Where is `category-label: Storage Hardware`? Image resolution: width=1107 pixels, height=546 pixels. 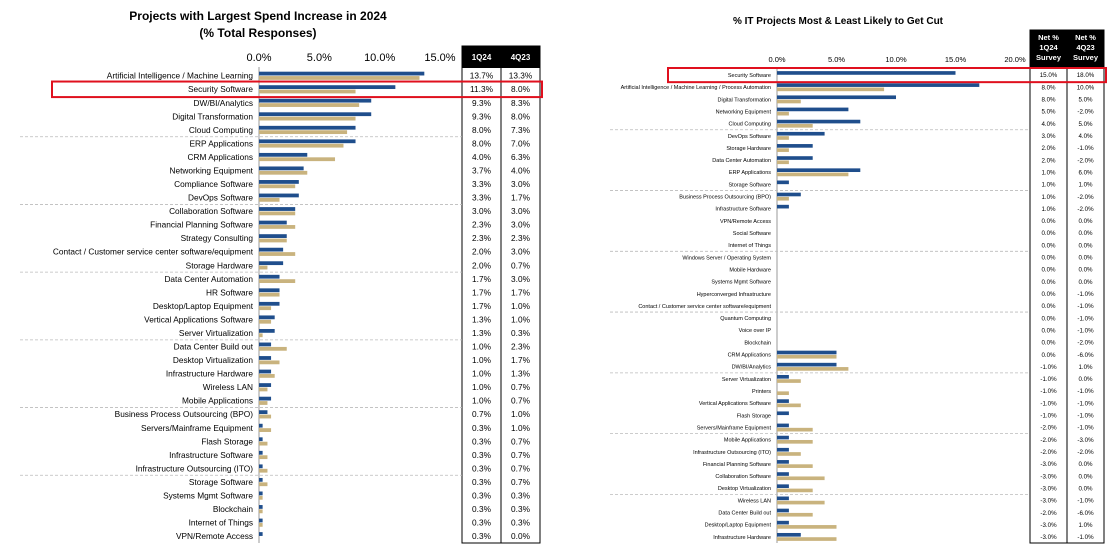 category-label: Storage Hardware is located at coordinates (748, 149).